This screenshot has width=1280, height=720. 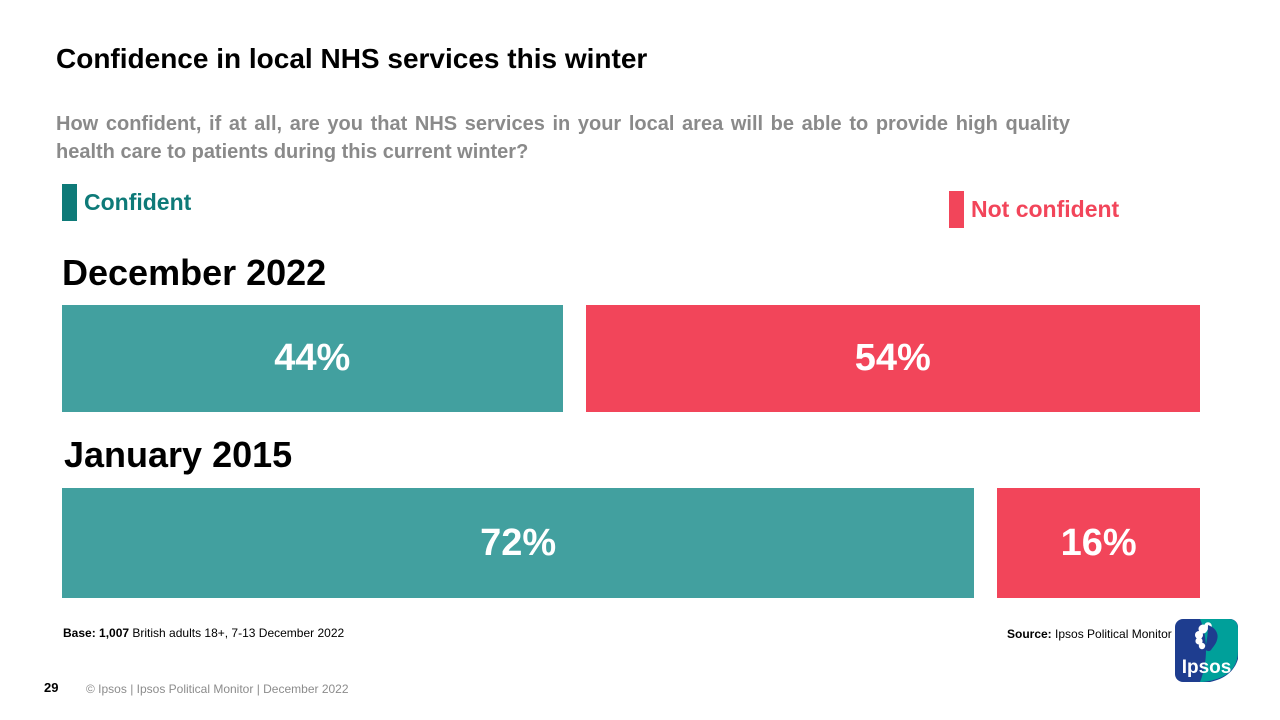 What do you see at coordinates (69, 202) in the screenshot?
I see `legend-swatch-confident` at bounding box center [69, 202].